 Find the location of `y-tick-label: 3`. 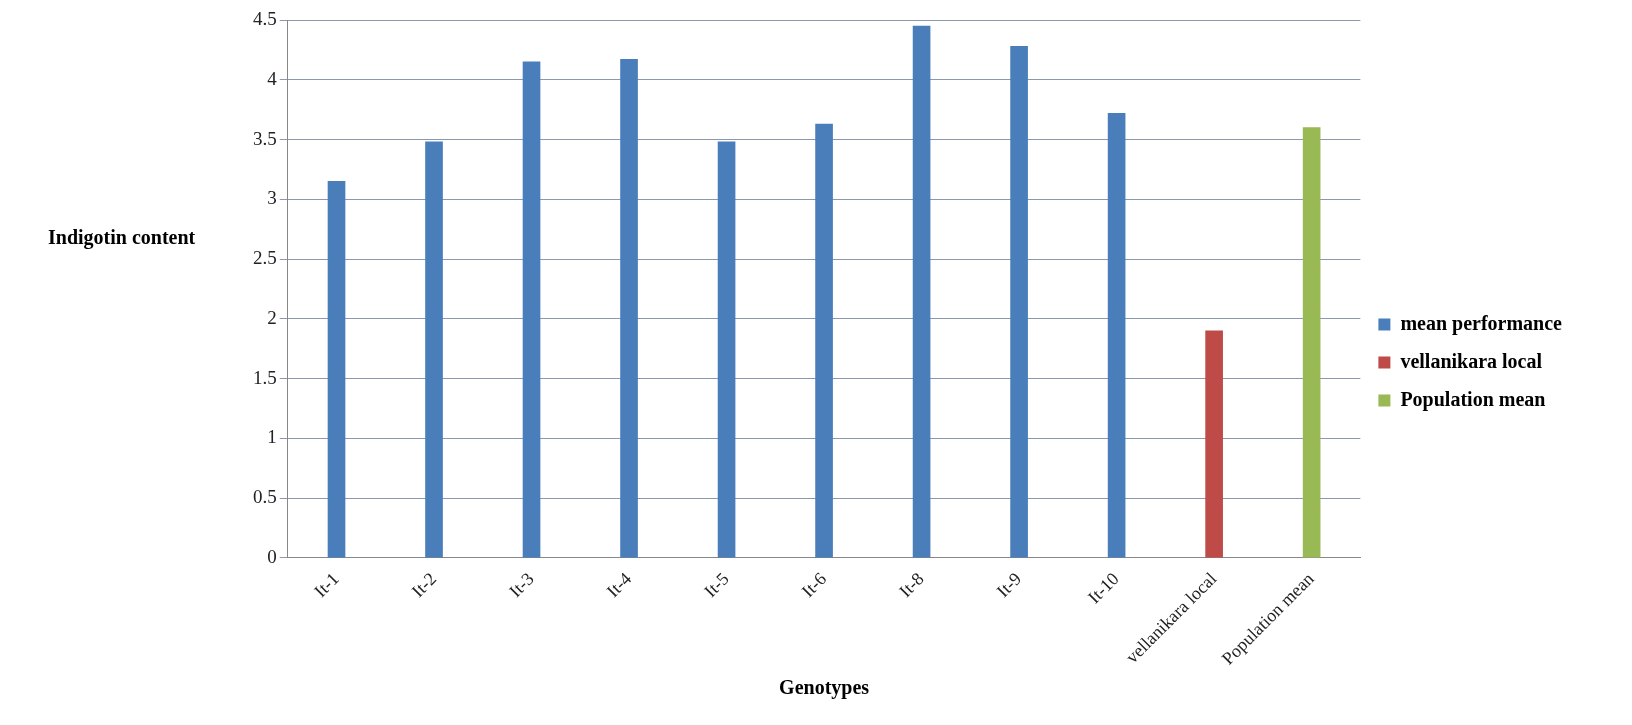

y-tick-label: 3 is located at coordinates (272, 198).